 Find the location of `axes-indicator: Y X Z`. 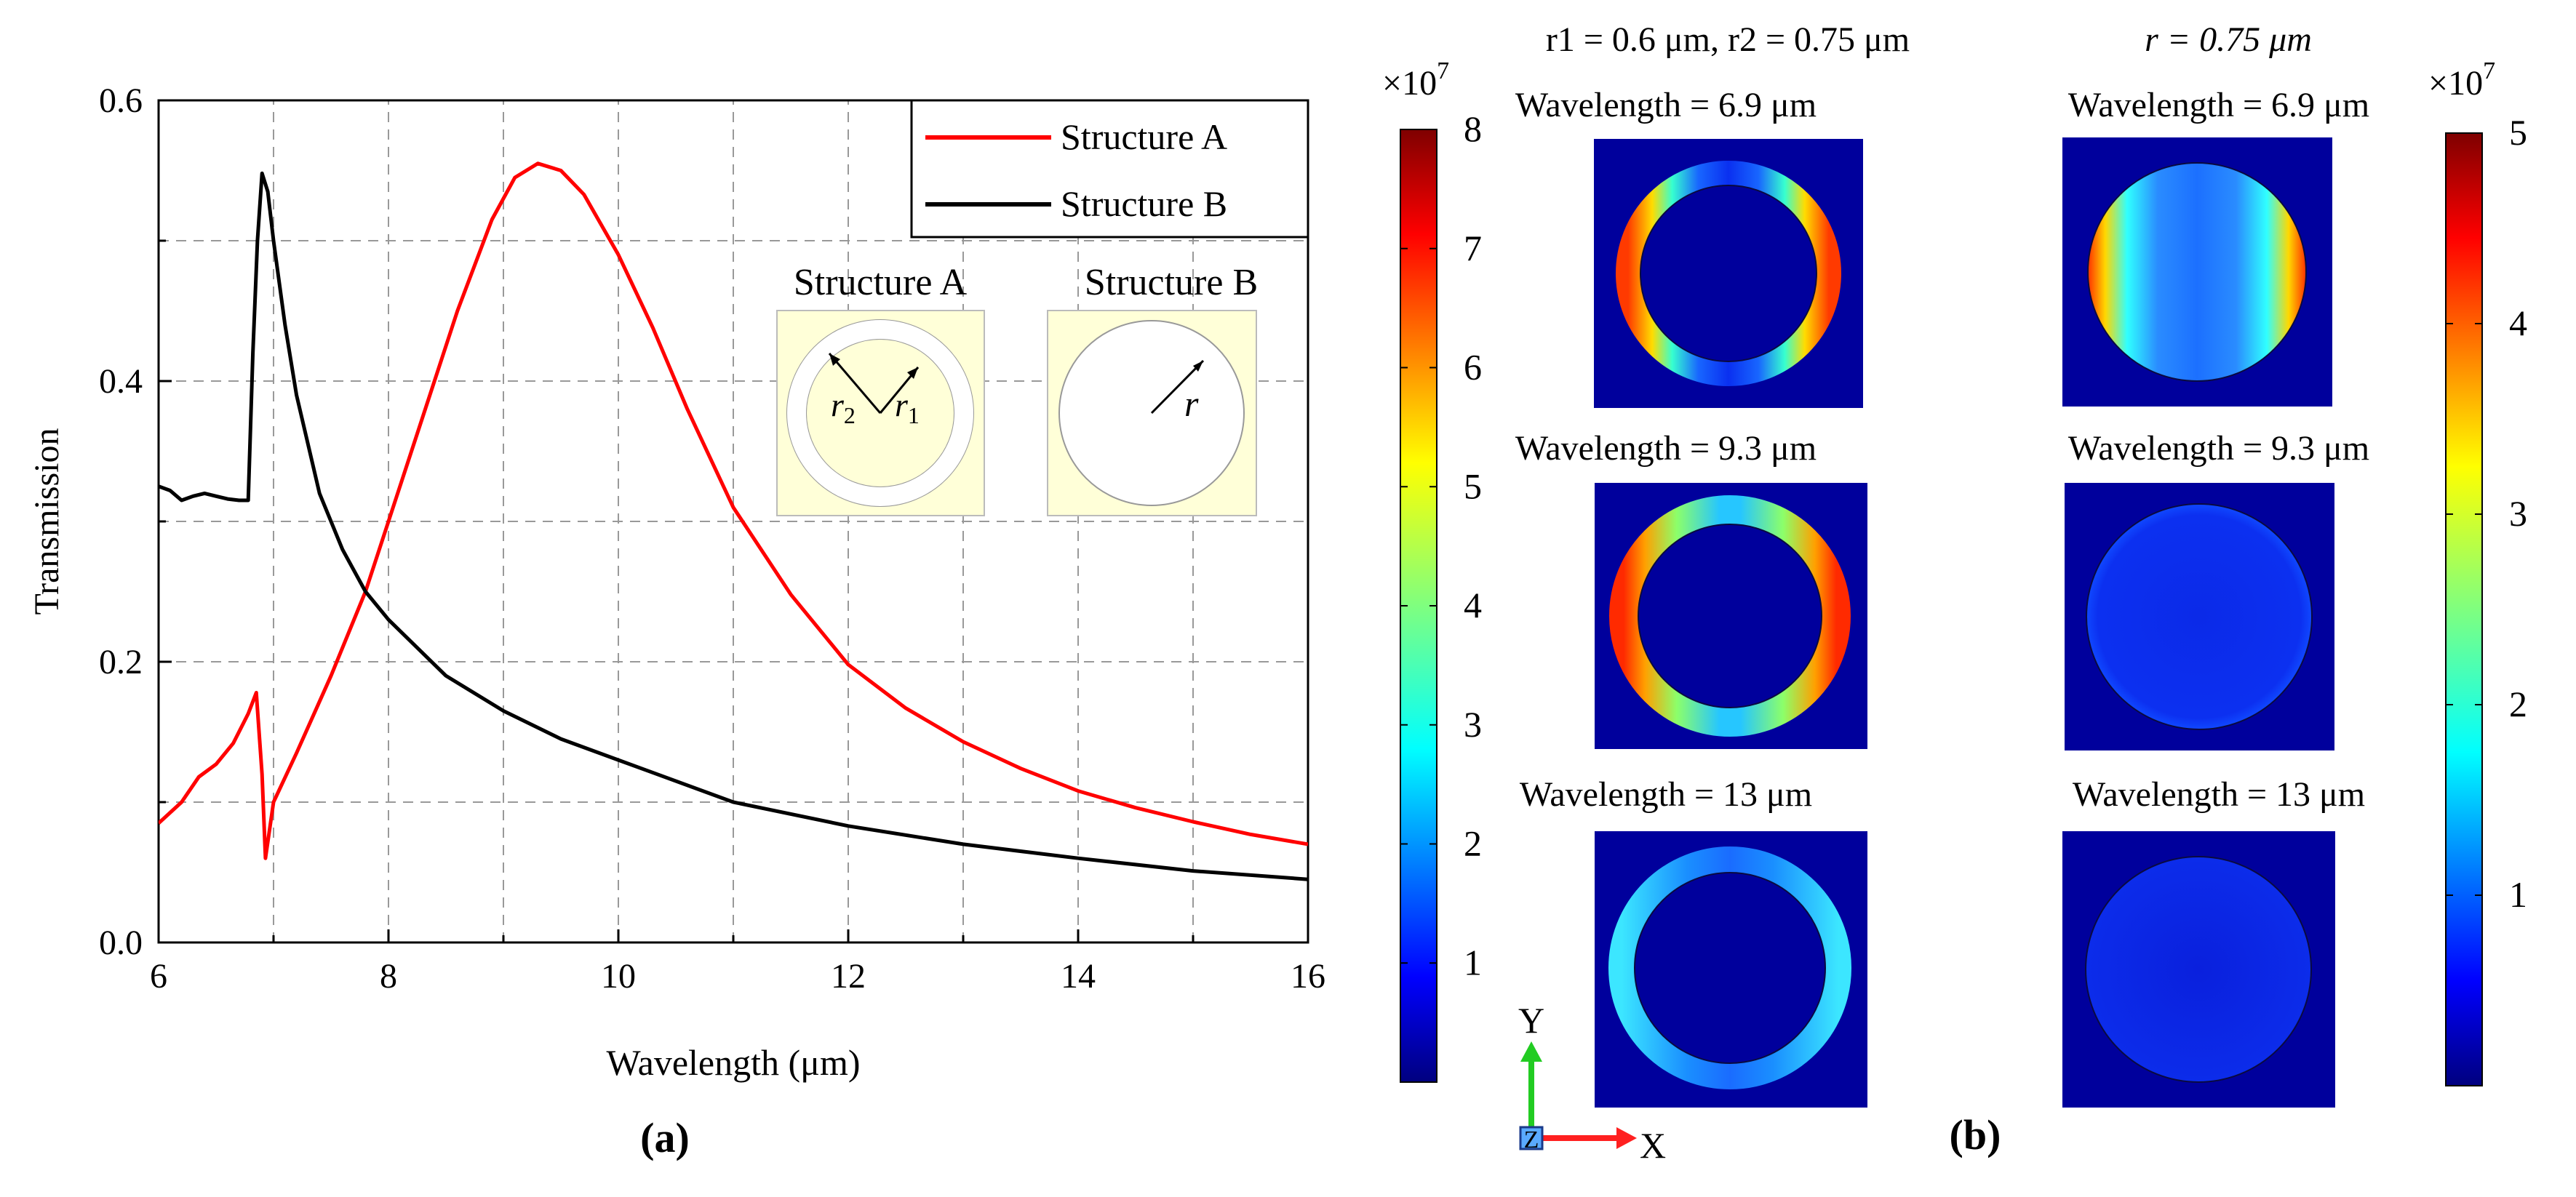

axes-indicator: Y X Z is located at coordinates (1592, 1083).